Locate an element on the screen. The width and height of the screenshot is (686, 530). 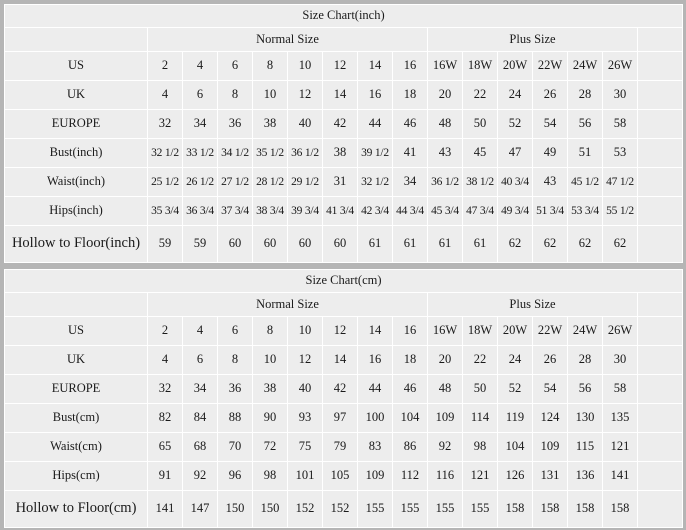
cell-cm-2-0: 32 is located at coordinates (165, 389).